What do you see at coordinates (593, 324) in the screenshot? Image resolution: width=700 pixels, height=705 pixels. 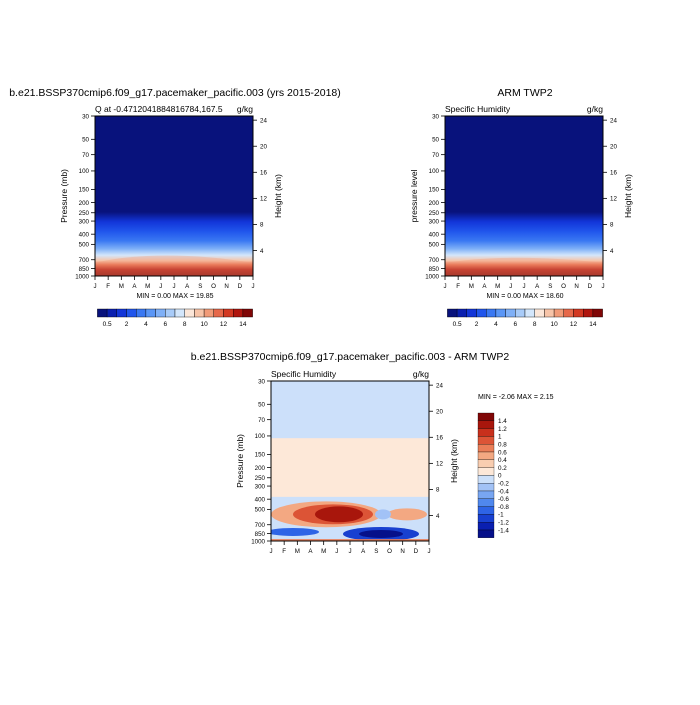 I see `colorbar-label: 14` at bounding box center [593, 324].